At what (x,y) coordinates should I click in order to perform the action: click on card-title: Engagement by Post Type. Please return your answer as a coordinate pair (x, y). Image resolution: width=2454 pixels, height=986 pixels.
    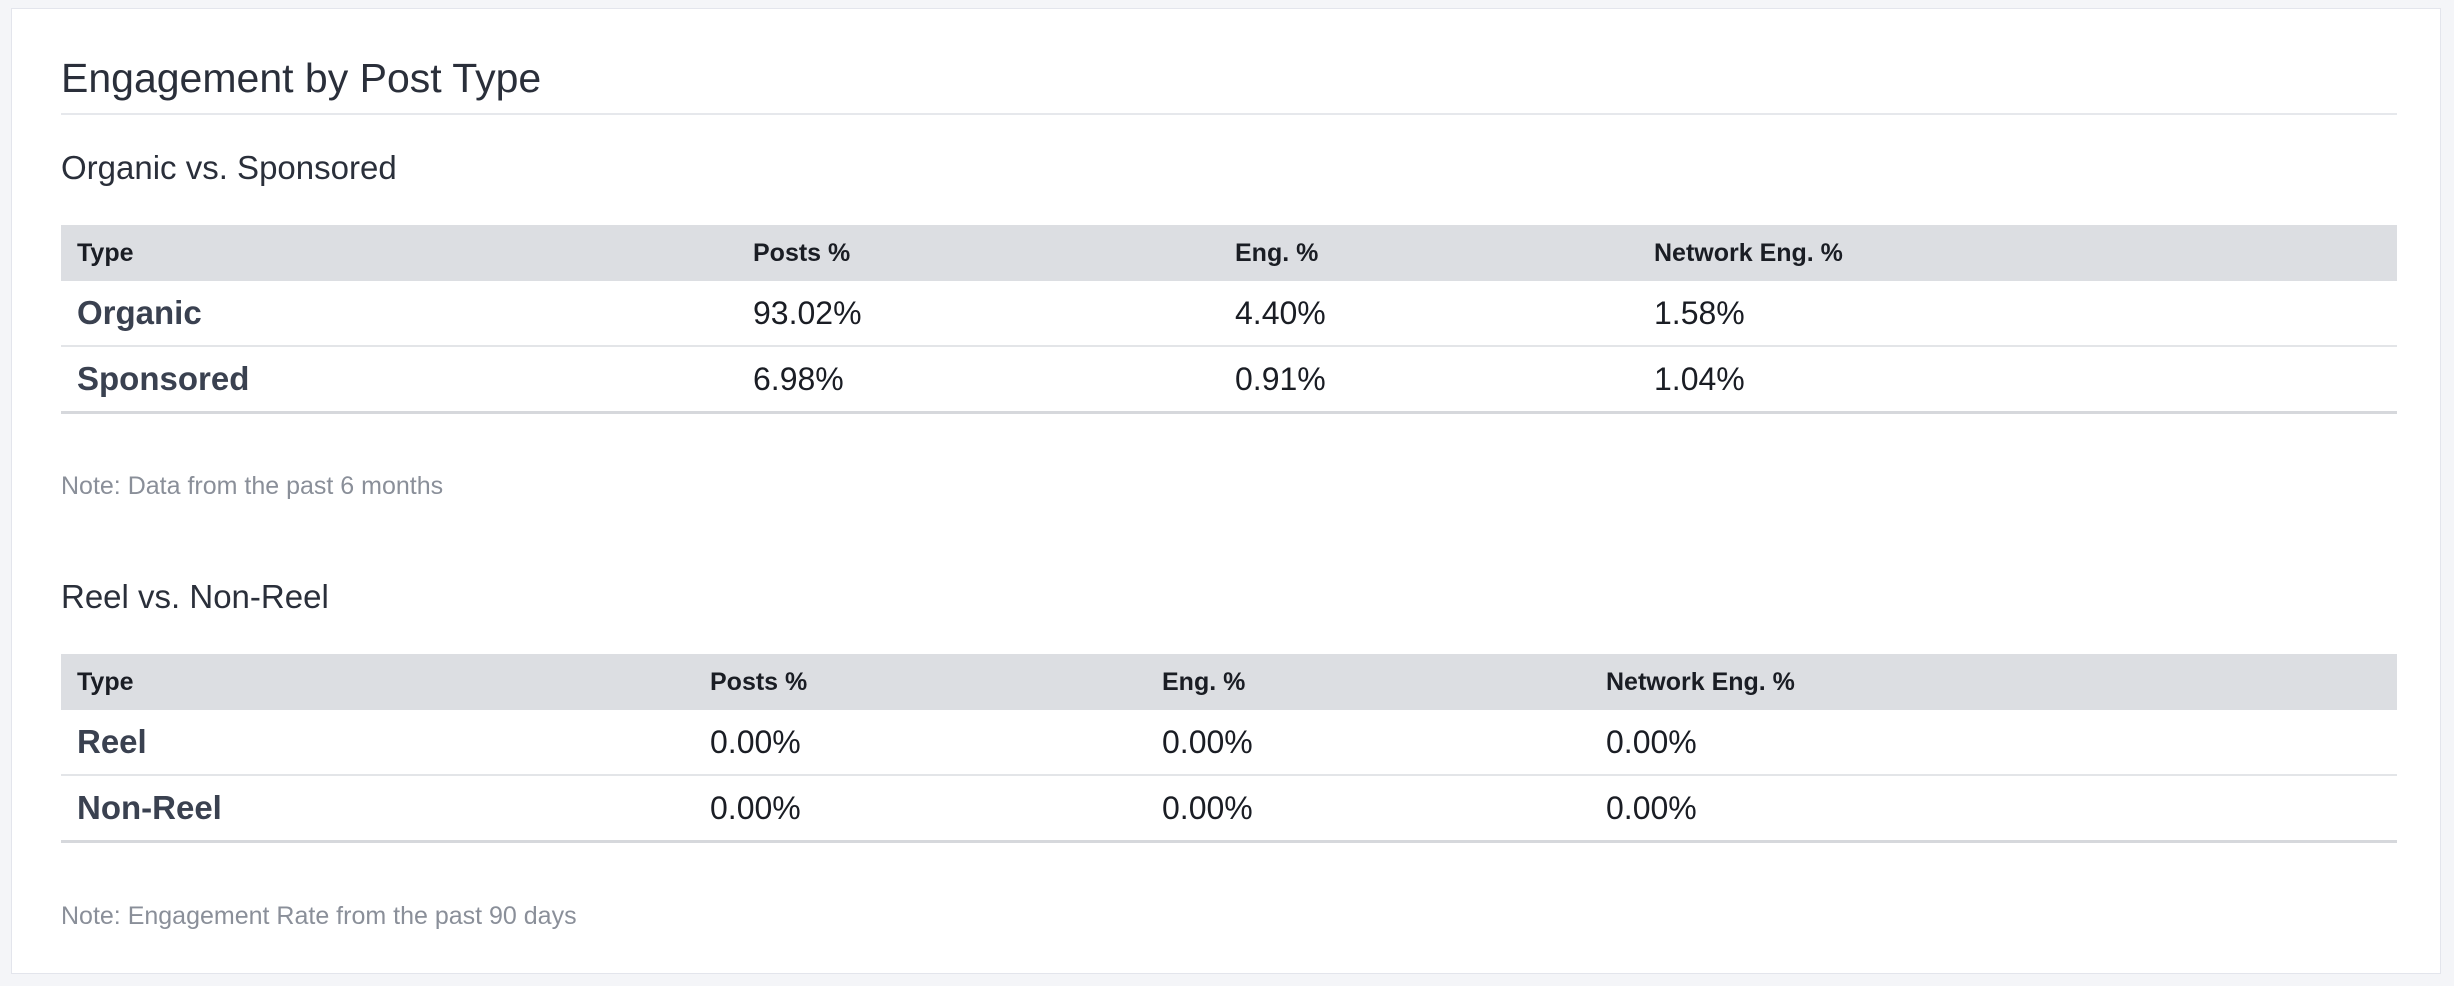
    Looking at the image, I should click on (301, 78).